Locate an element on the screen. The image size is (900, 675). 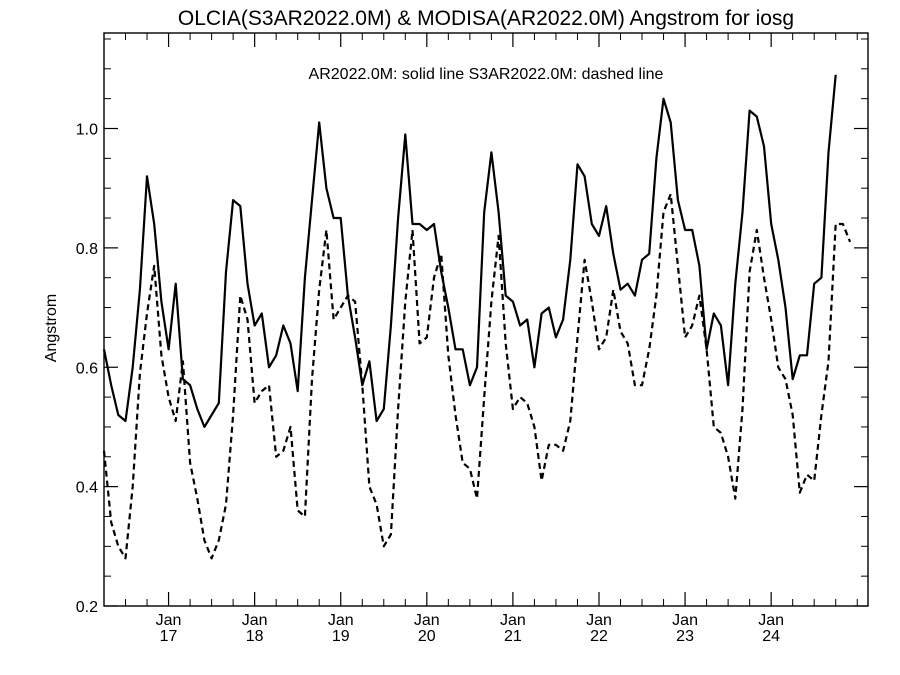
x-tick-label-year: 24 is located at coordinates (771, 636).